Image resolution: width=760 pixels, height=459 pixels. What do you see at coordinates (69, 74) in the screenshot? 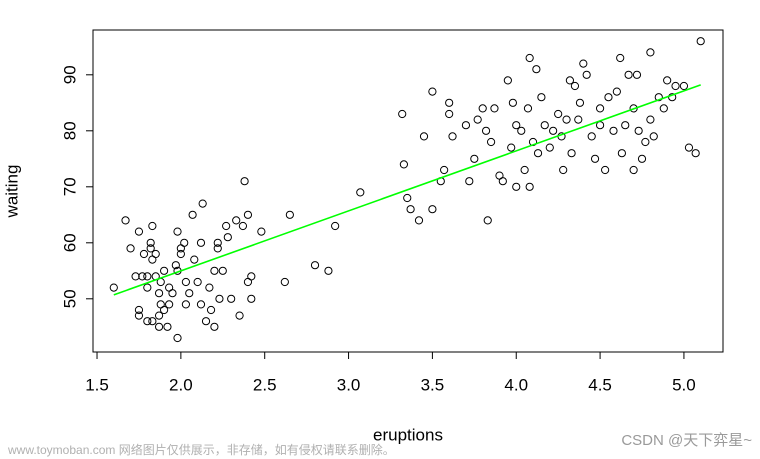
I see `y-tick-label: 90` at bounding box center [69, 74].